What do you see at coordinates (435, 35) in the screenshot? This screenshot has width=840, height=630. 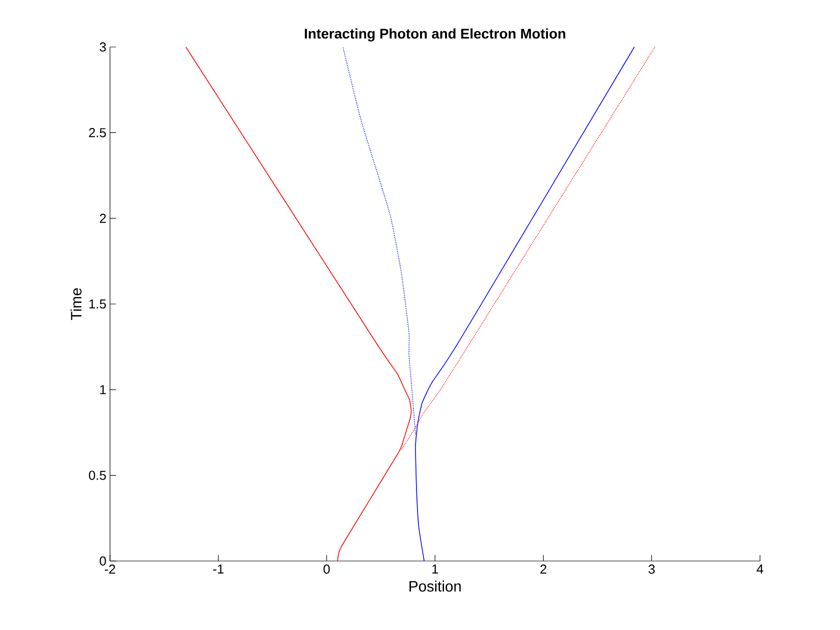 I see `chart-title: Interacting Photon and Electron Motion` at bounding box center [435, 35].